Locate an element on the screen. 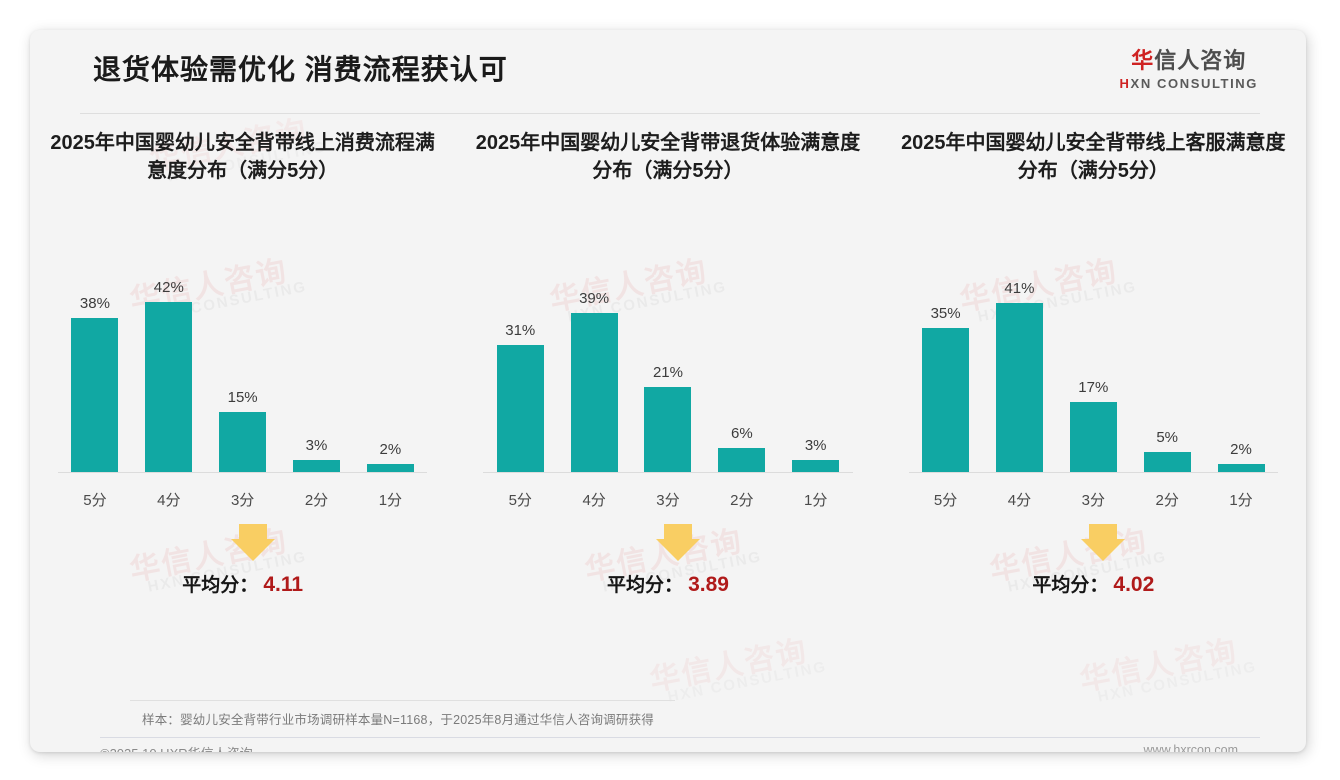  average-value: 4.02 is located at coordinates (1134, 584).